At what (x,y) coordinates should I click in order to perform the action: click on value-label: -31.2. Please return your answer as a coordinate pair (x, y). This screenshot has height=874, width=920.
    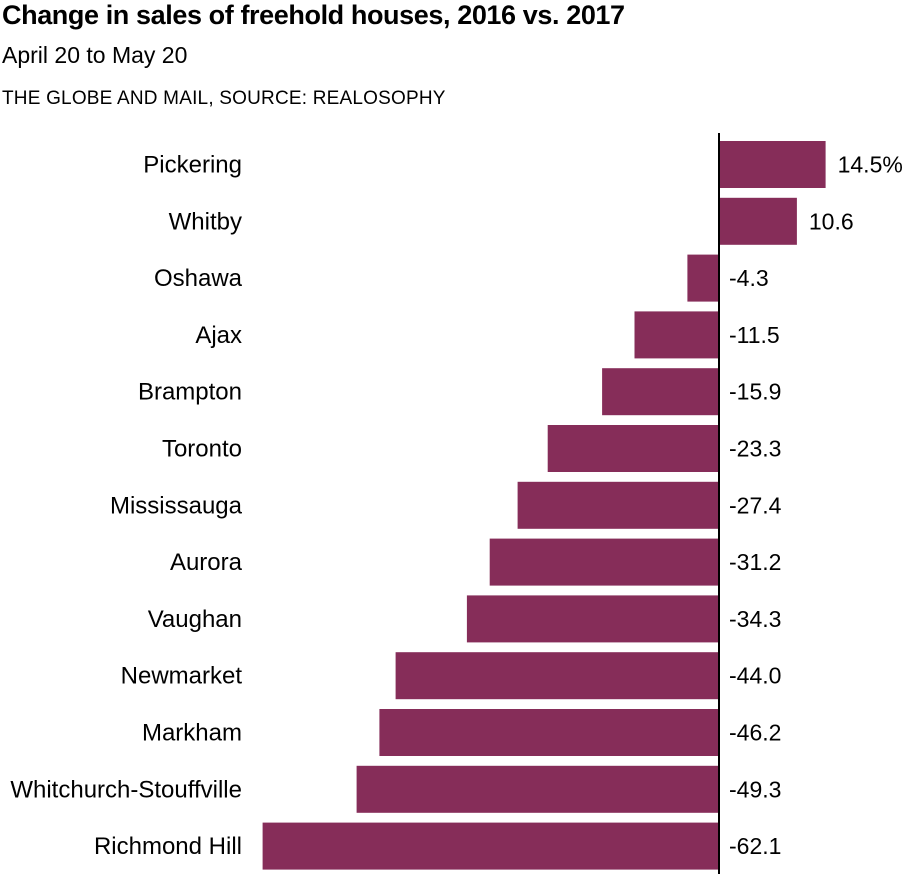
    Looking at the image, I should click on (755, 562).